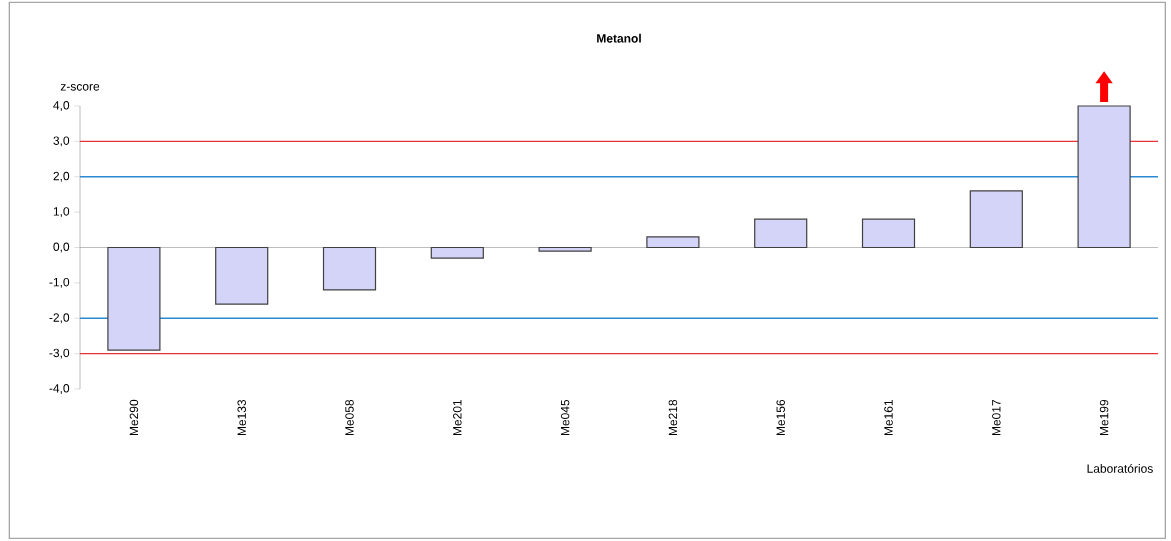  Describe the element at coordinates (61, 212) in the screenshot. I see `y-tick-label: 1,0` at that location.